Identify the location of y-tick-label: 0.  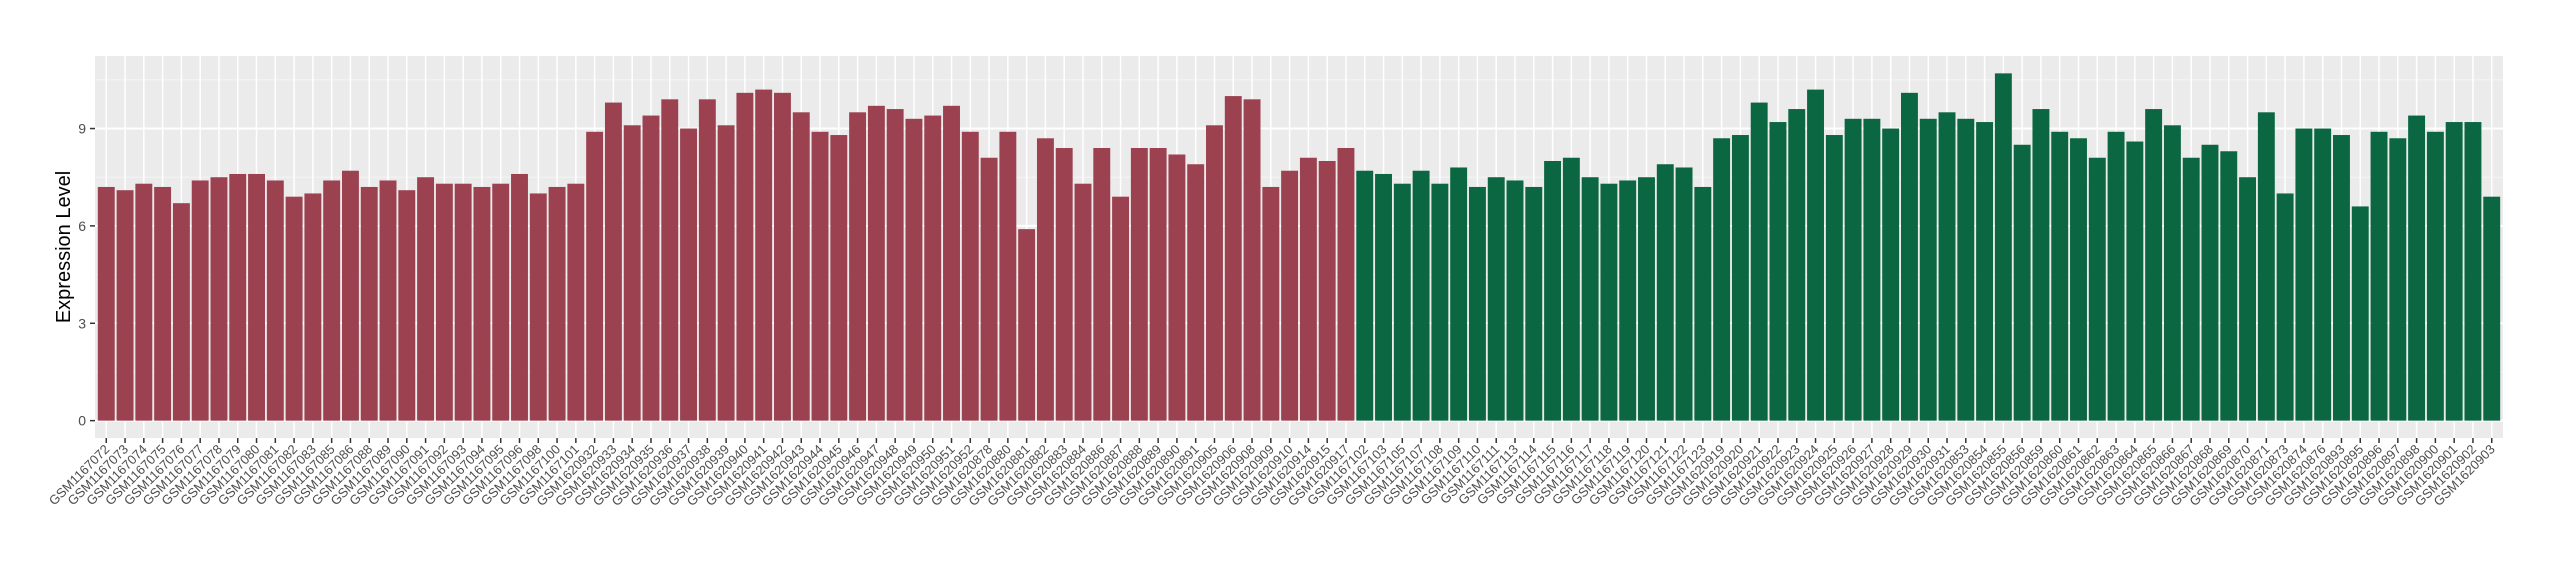
(82, 421).